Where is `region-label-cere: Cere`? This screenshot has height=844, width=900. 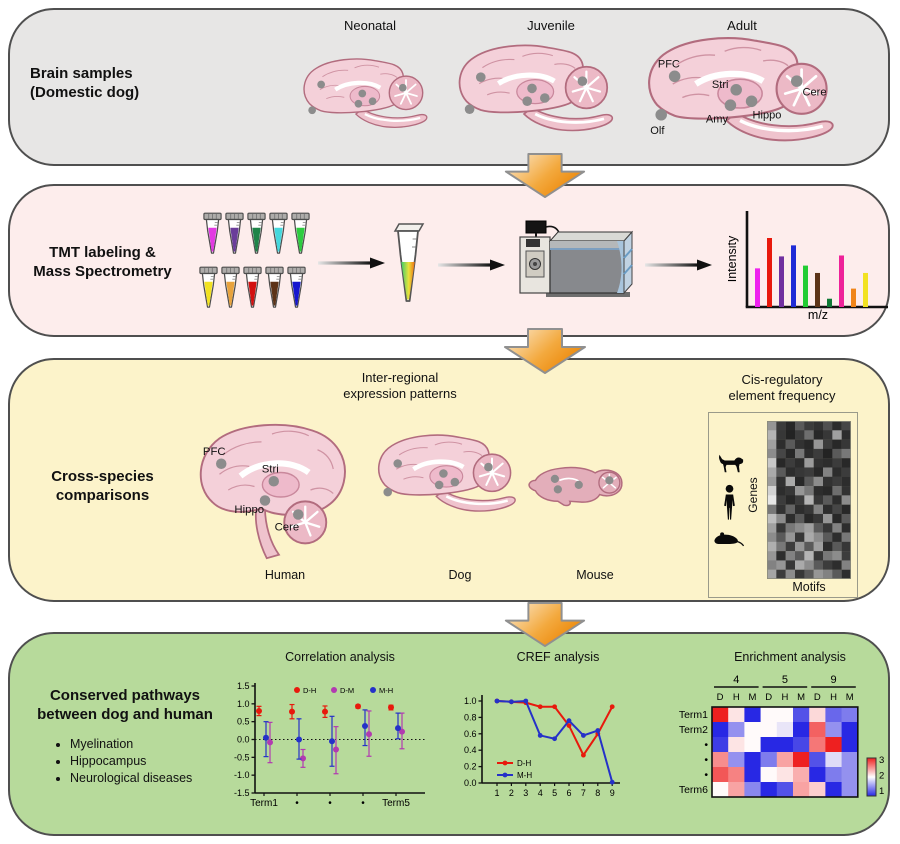 region-label-cere: Cere is located at coordinates (287, 527).